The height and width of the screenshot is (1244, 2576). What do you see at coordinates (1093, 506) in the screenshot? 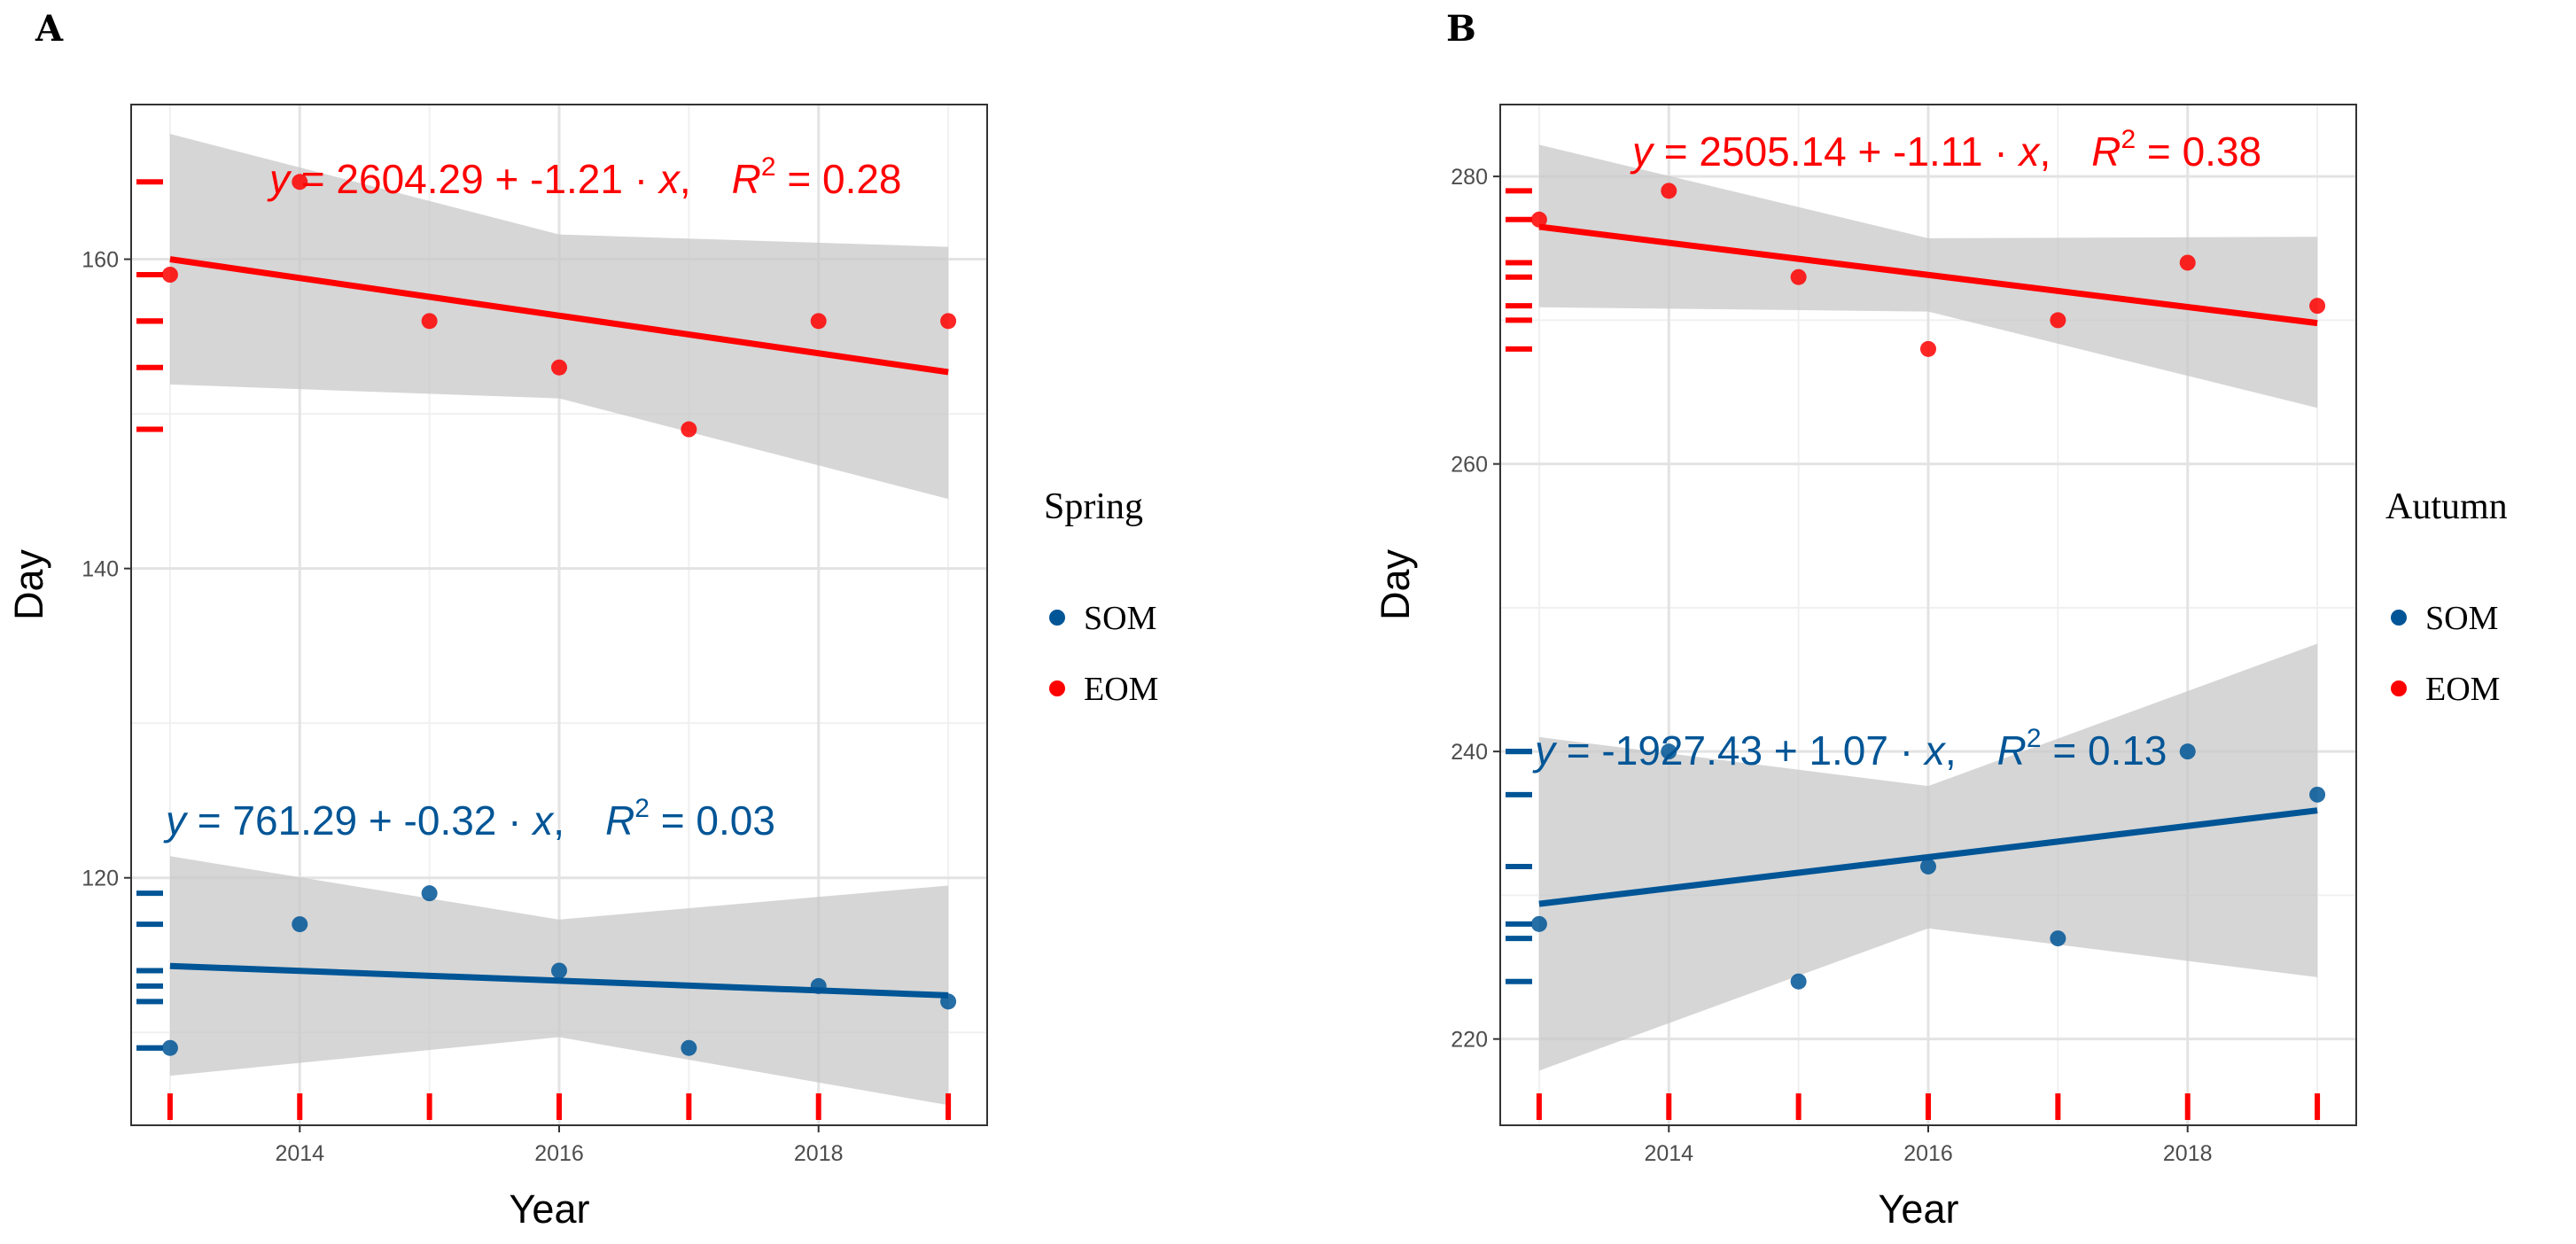
I see `legend-title-spring: Spring` at bounding box center [1093, 506].